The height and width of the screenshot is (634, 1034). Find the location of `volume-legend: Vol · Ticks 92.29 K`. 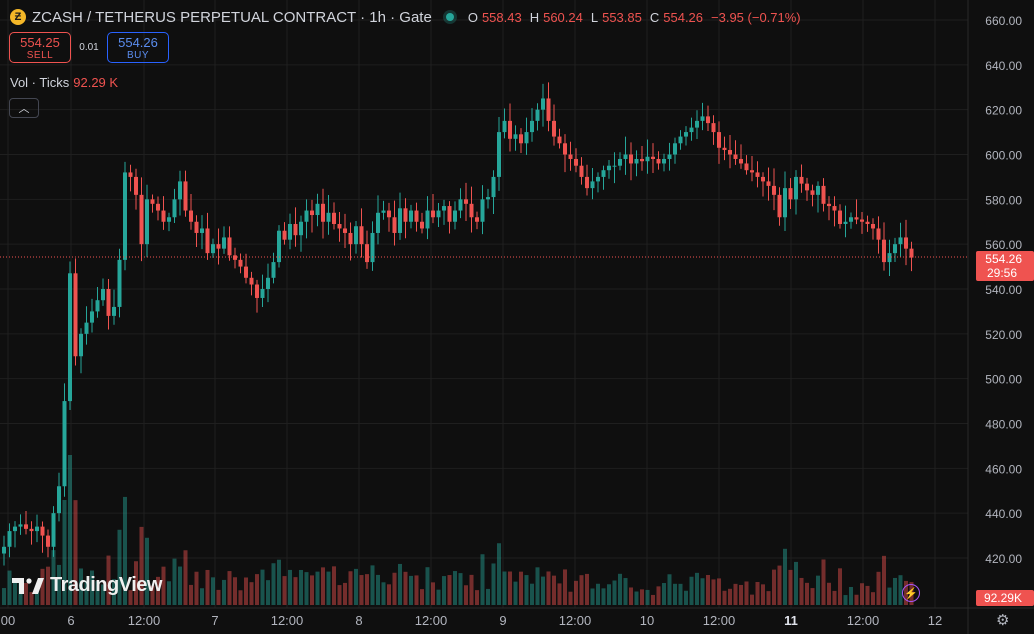

volume-legend: Vol · Ticks 92.29 K is located at coordinates (64, 82).